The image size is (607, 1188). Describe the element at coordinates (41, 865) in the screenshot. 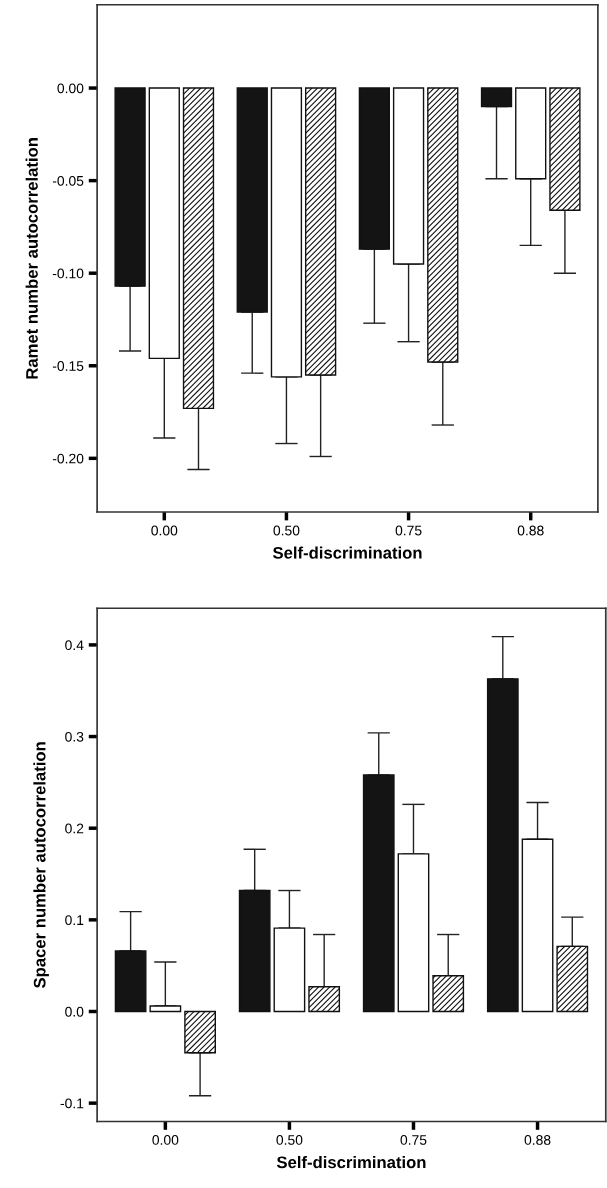

I see `y-axis-title: Spacer number autocorrelation` at that location.